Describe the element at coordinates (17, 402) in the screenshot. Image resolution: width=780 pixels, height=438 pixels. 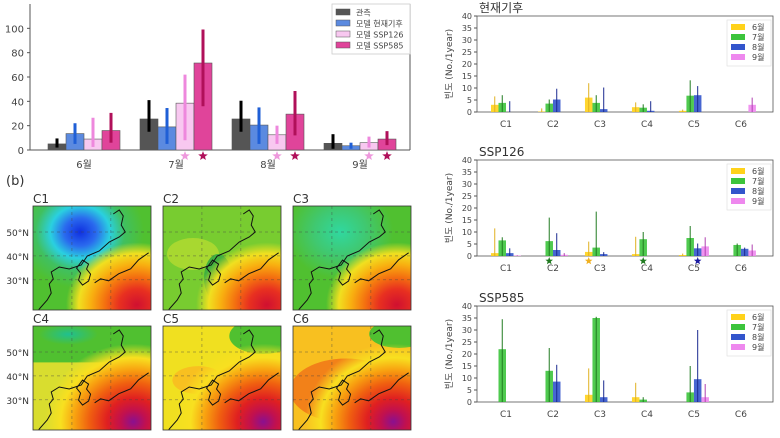
I see `lat-label: 30°N` at that location.